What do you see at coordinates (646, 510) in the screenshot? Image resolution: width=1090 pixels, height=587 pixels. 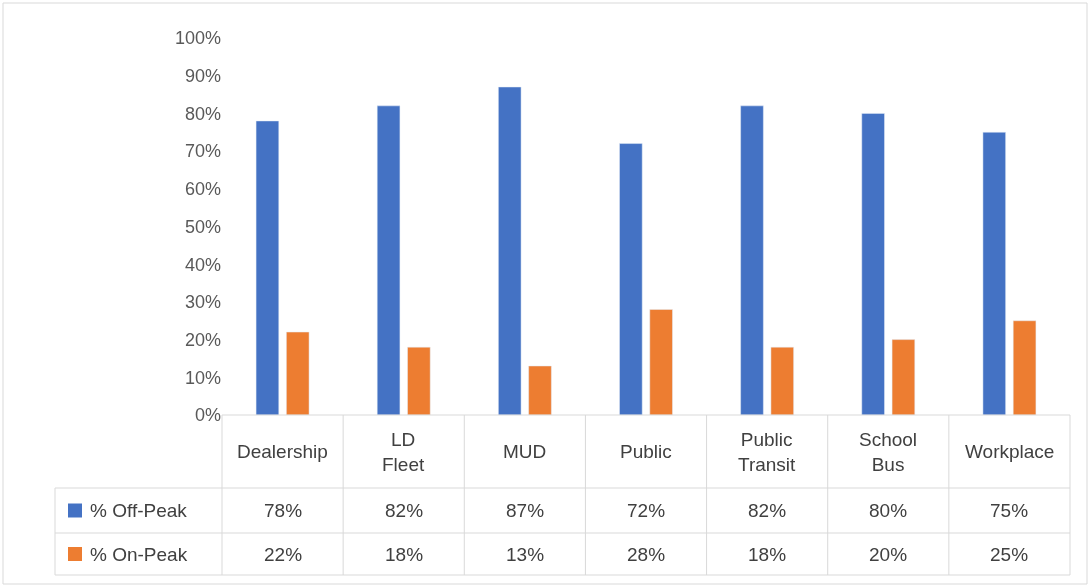 I see `data-label: 72%` at bounding box center [646, 510].